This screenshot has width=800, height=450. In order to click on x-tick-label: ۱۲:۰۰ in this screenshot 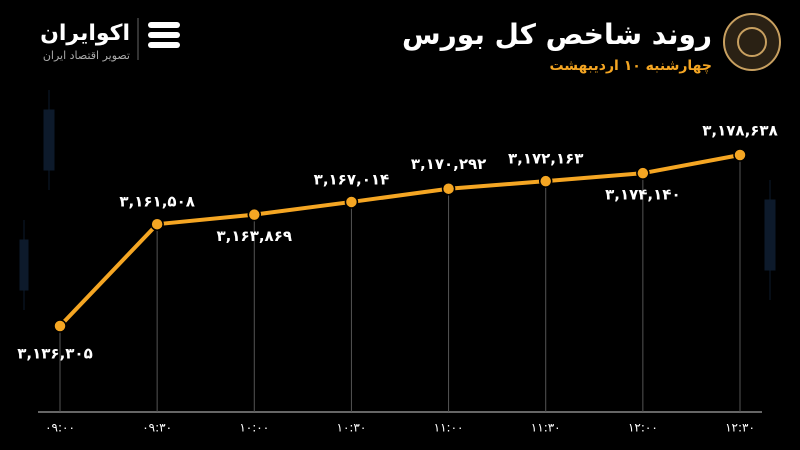, I will do `click(643, 428)`.